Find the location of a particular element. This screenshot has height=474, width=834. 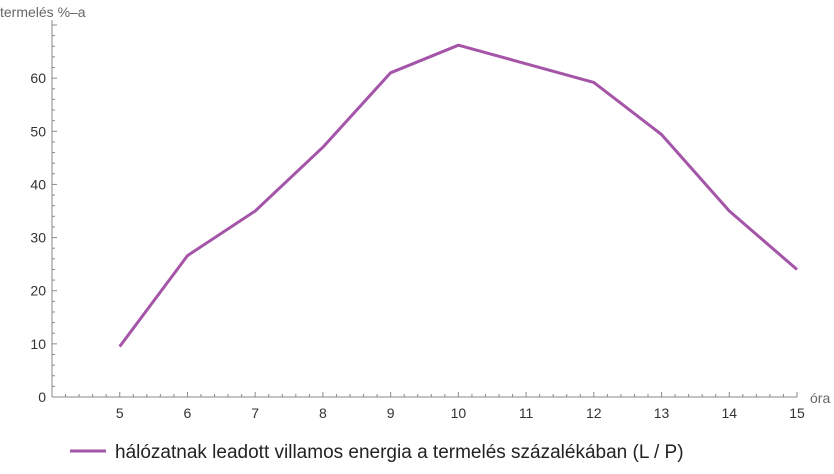

y-tick-label: 60 is located at coordinates (38, 78).